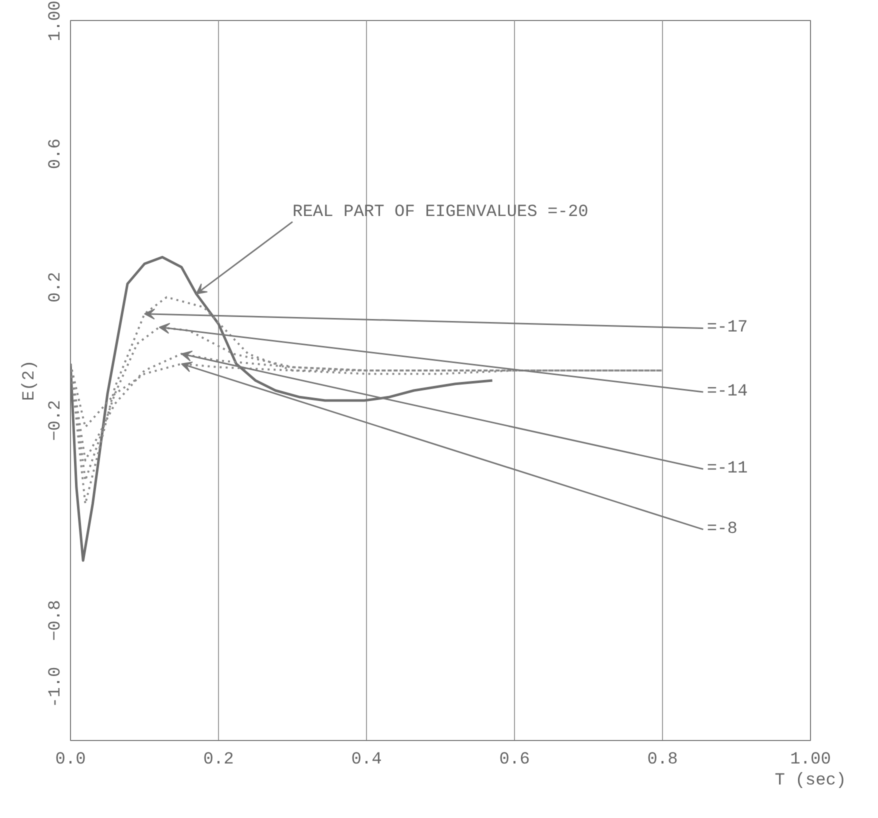 Image resolution: width=878 pixels, height=818 pixels. Describe the element at coordinates (727, 392) in the screenshot. I see `annotation: =-14` at that location.